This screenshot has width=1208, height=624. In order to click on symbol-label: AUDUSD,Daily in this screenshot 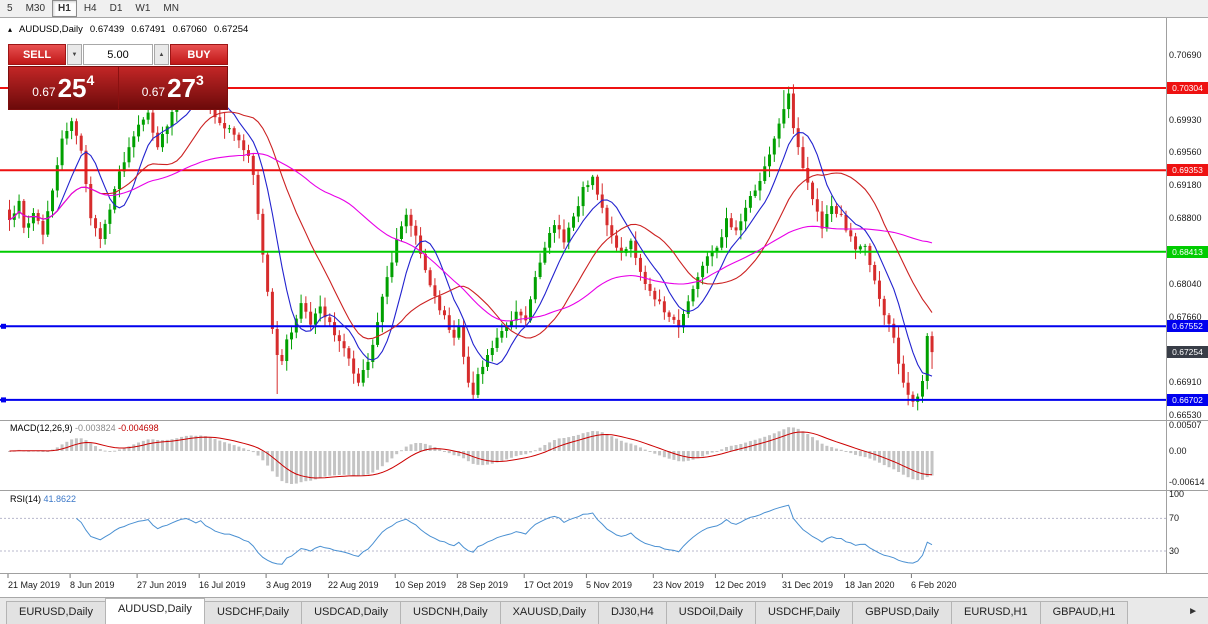, I will do `click(51, 29)`.